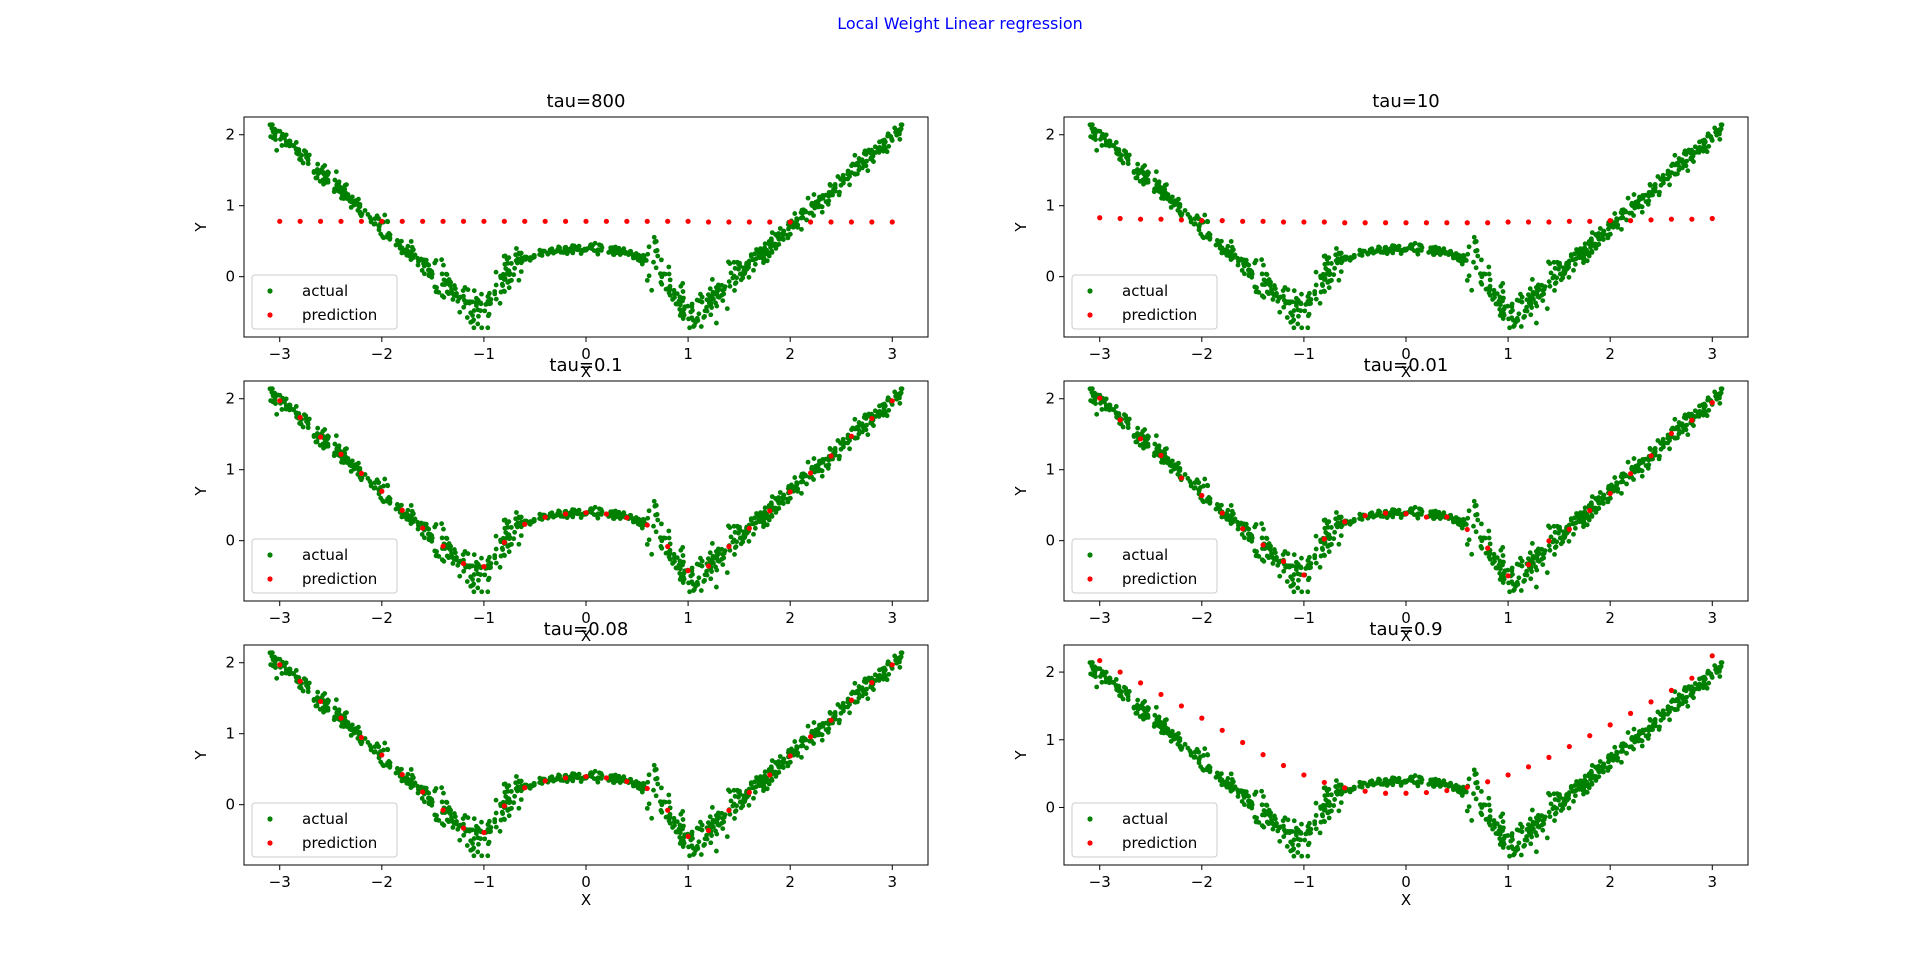 This screenshot has height=960, width=1920. Describe the element at coordinates (688, 618) in the screenshot. I see `x-tick-label: 1` at that location.